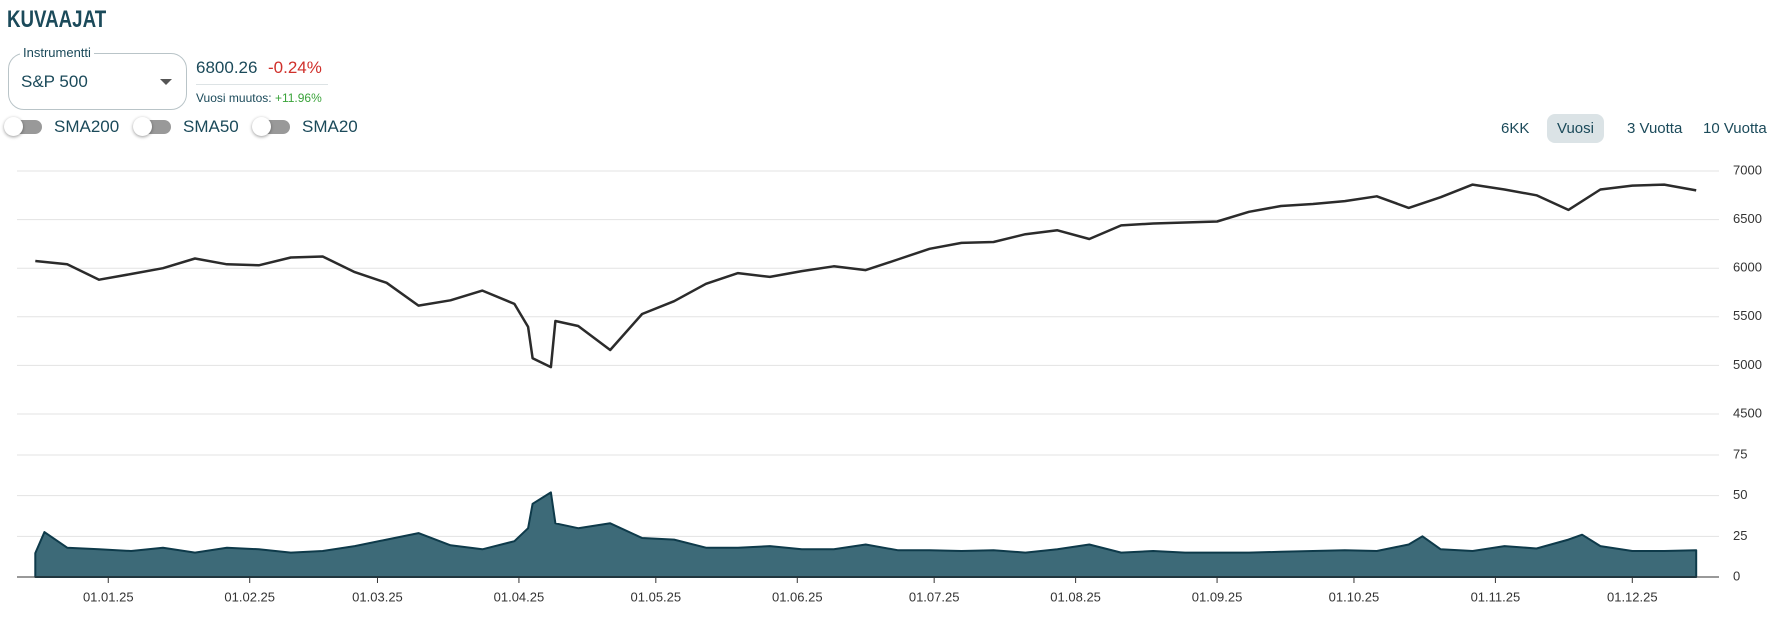  Describe the element at coordinates (1735, 128) in the screenshot. I see `range-button: 10 Vuotta` at that location.